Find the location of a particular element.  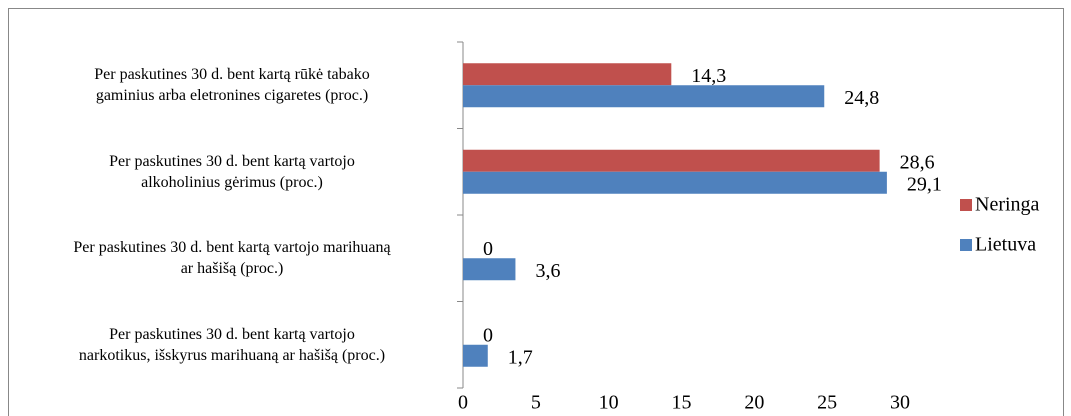

x-tick-label: 5 is located at coordinates (536, 403).